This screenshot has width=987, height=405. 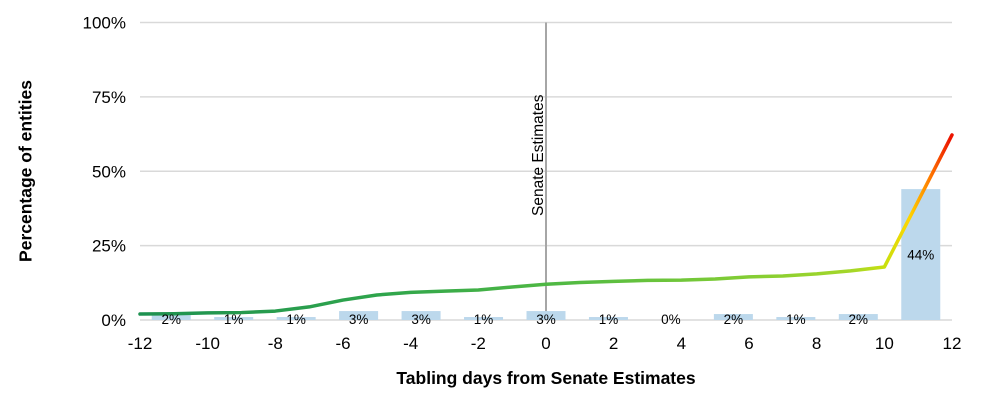 What do you see at coordinates (207, 343) in the screenshot?
I see `x-tick-label: -10` at bounding box center [207, 343].